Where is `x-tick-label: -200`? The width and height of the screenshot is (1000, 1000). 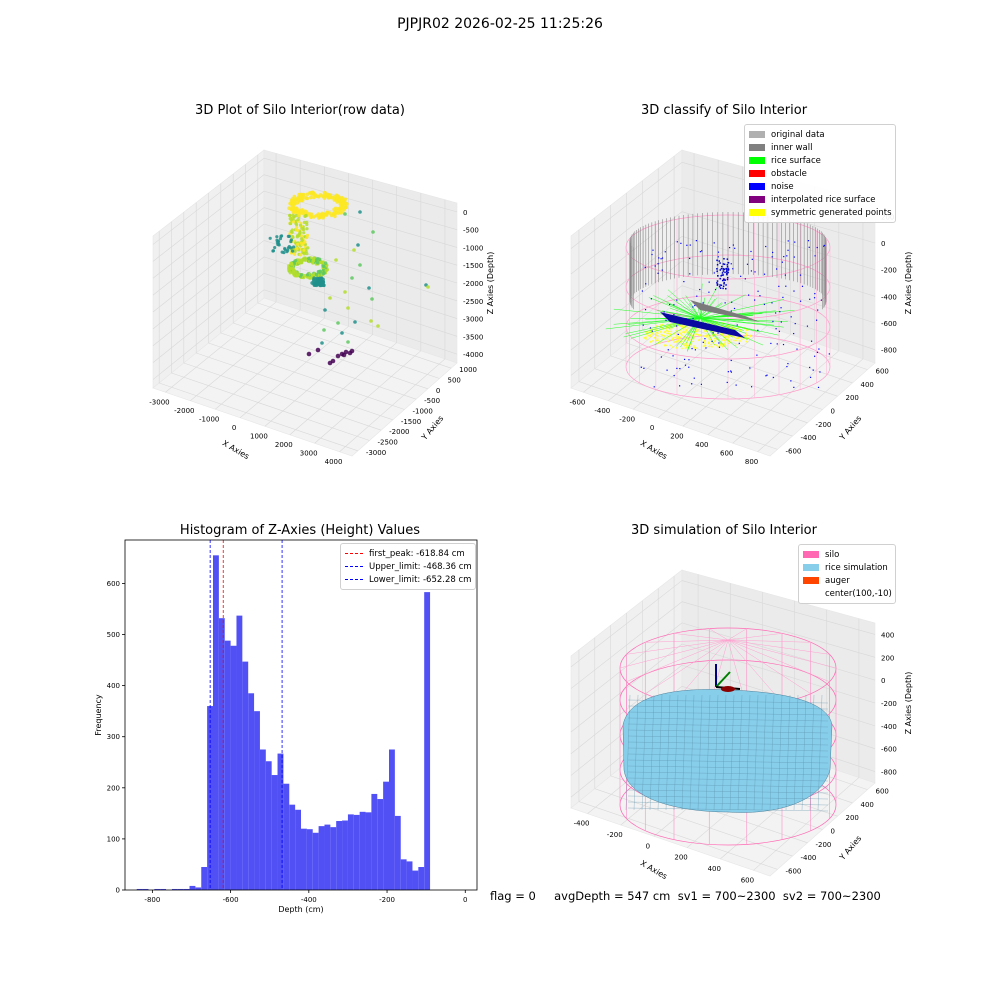 x-tick-label: -200 is located at coordinates (615, 835).